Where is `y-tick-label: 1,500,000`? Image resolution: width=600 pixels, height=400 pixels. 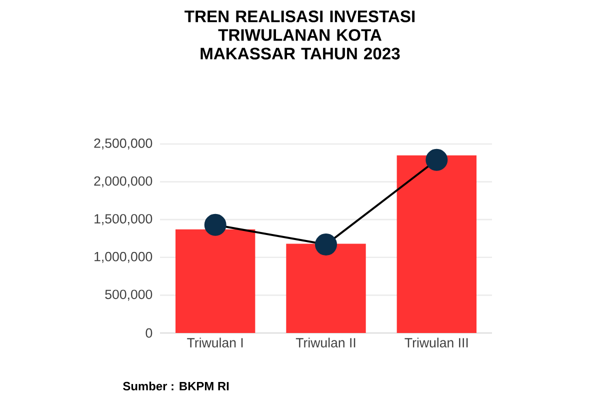
y-tick-label: 1,500,000 is located at coordinates (123, 220).